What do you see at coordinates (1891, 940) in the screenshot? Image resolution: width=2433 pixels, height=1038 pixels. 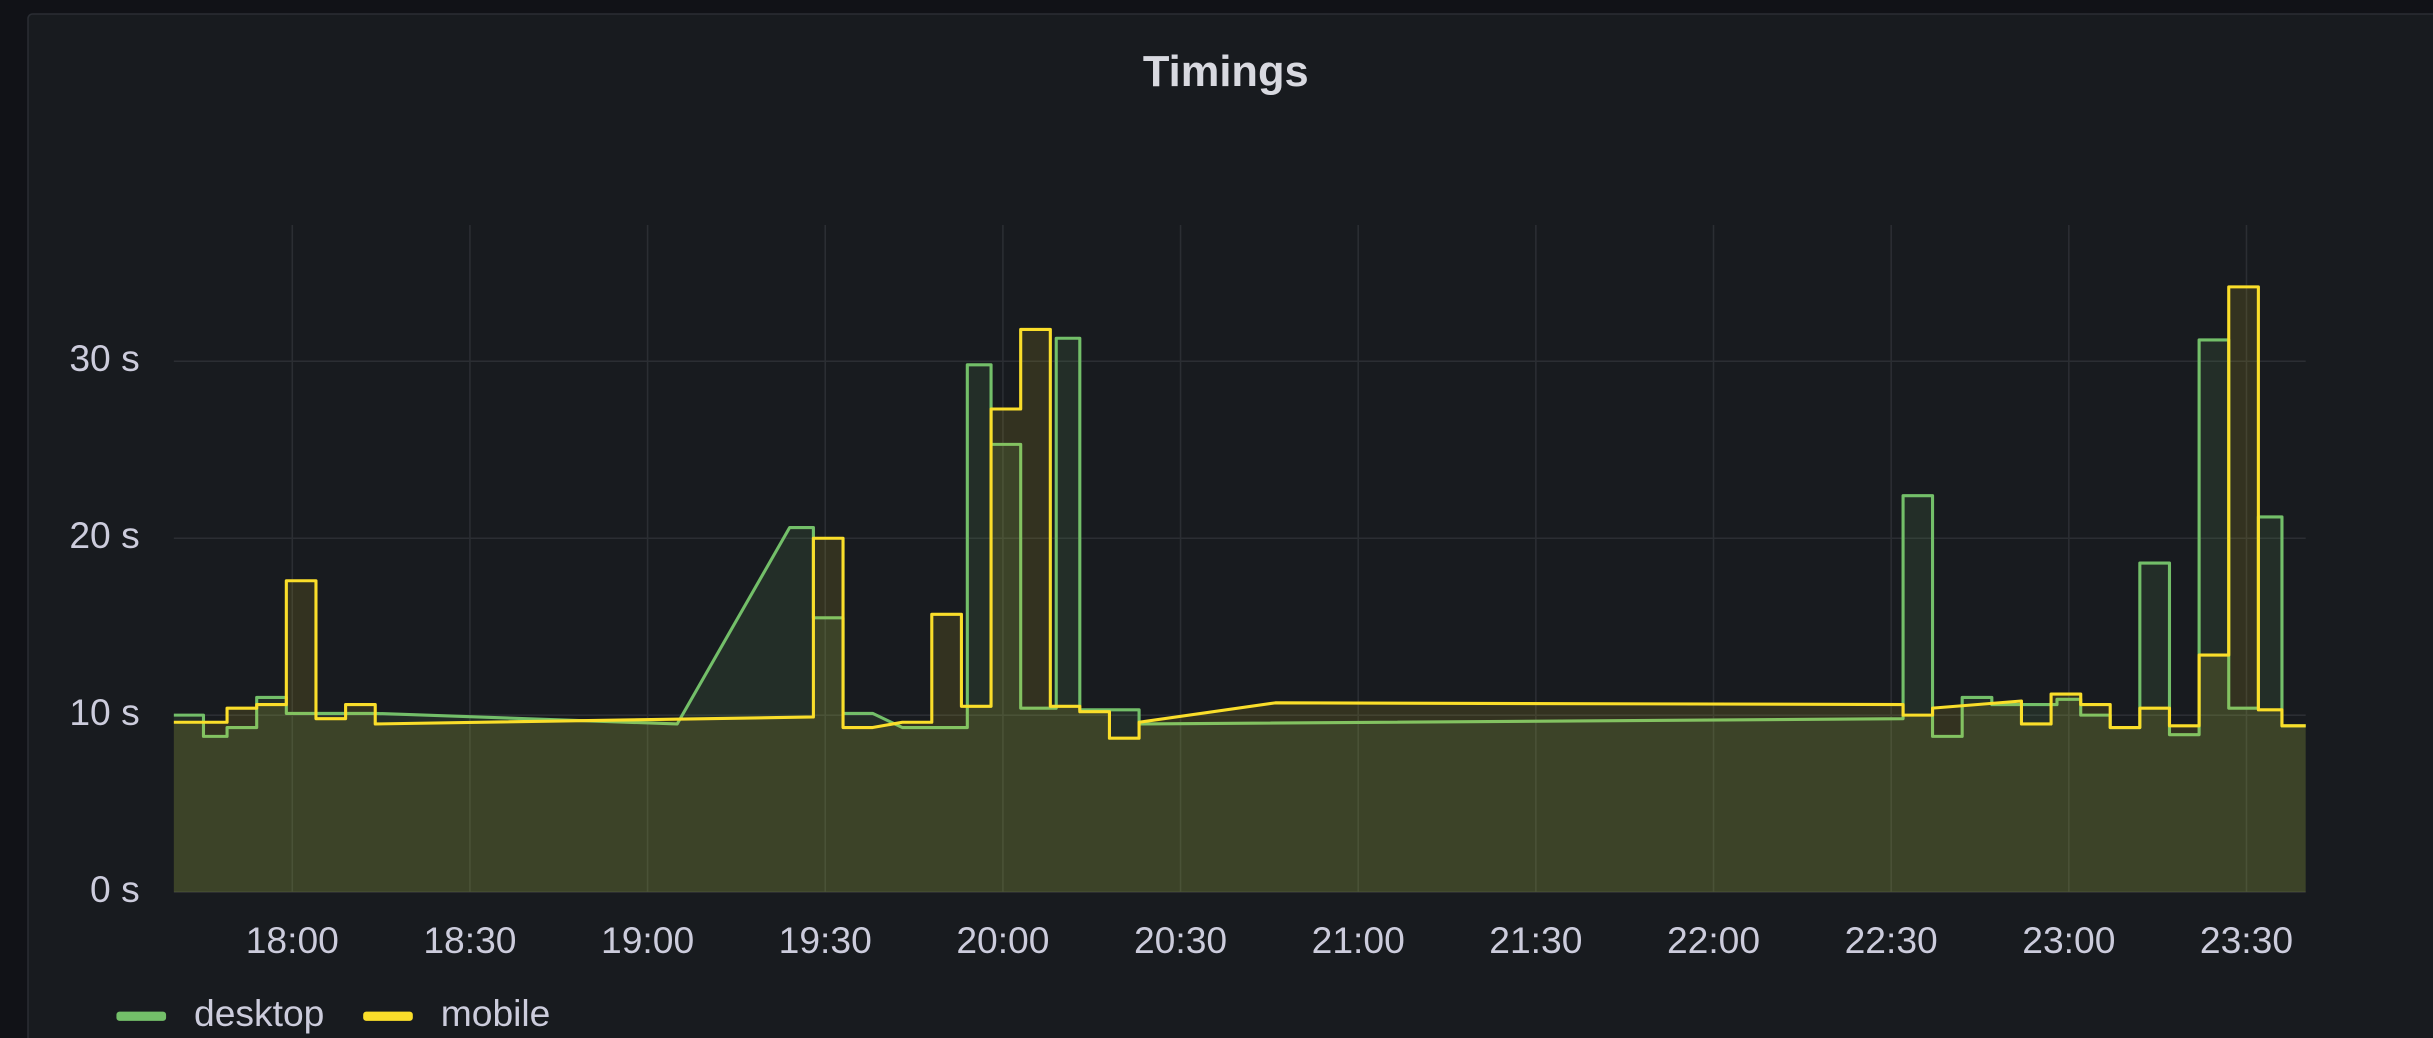 I see `x-tick-label: 22:30` at bounding box center [1891, 940].